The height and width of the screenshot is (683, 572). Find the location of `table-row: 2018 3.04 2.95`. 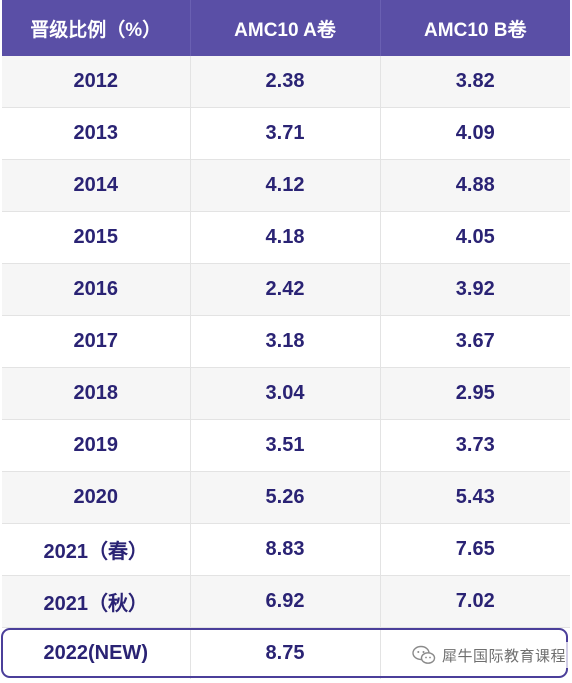

table-row: 2018 3.04 2.95 is located at coordinates (286, 393).